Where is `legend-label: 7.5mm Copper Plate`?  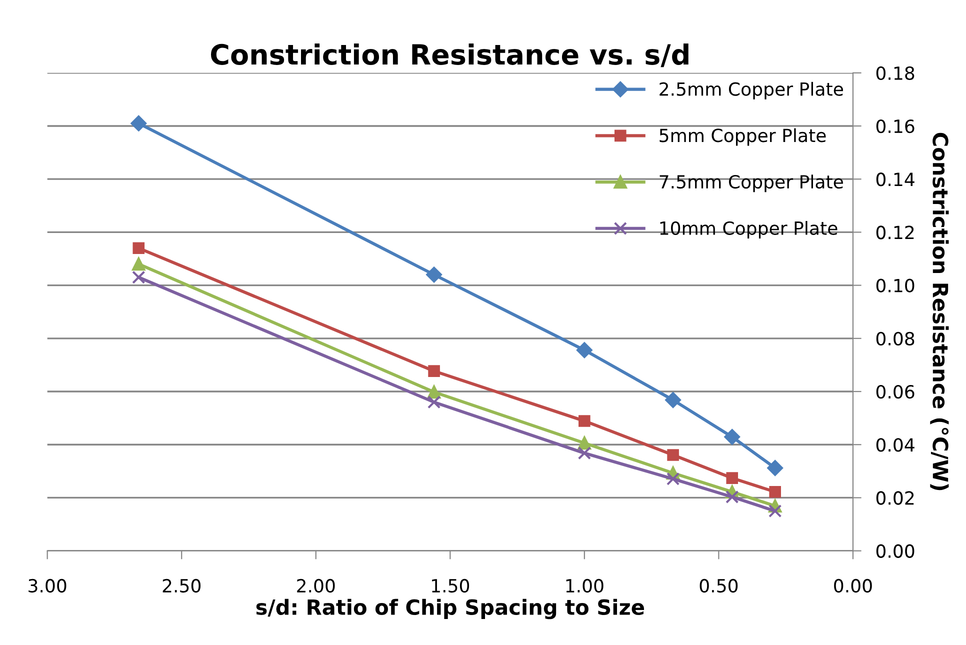
legend-label: 7.5mm Copper Plate is located at coordinates (751, 183).